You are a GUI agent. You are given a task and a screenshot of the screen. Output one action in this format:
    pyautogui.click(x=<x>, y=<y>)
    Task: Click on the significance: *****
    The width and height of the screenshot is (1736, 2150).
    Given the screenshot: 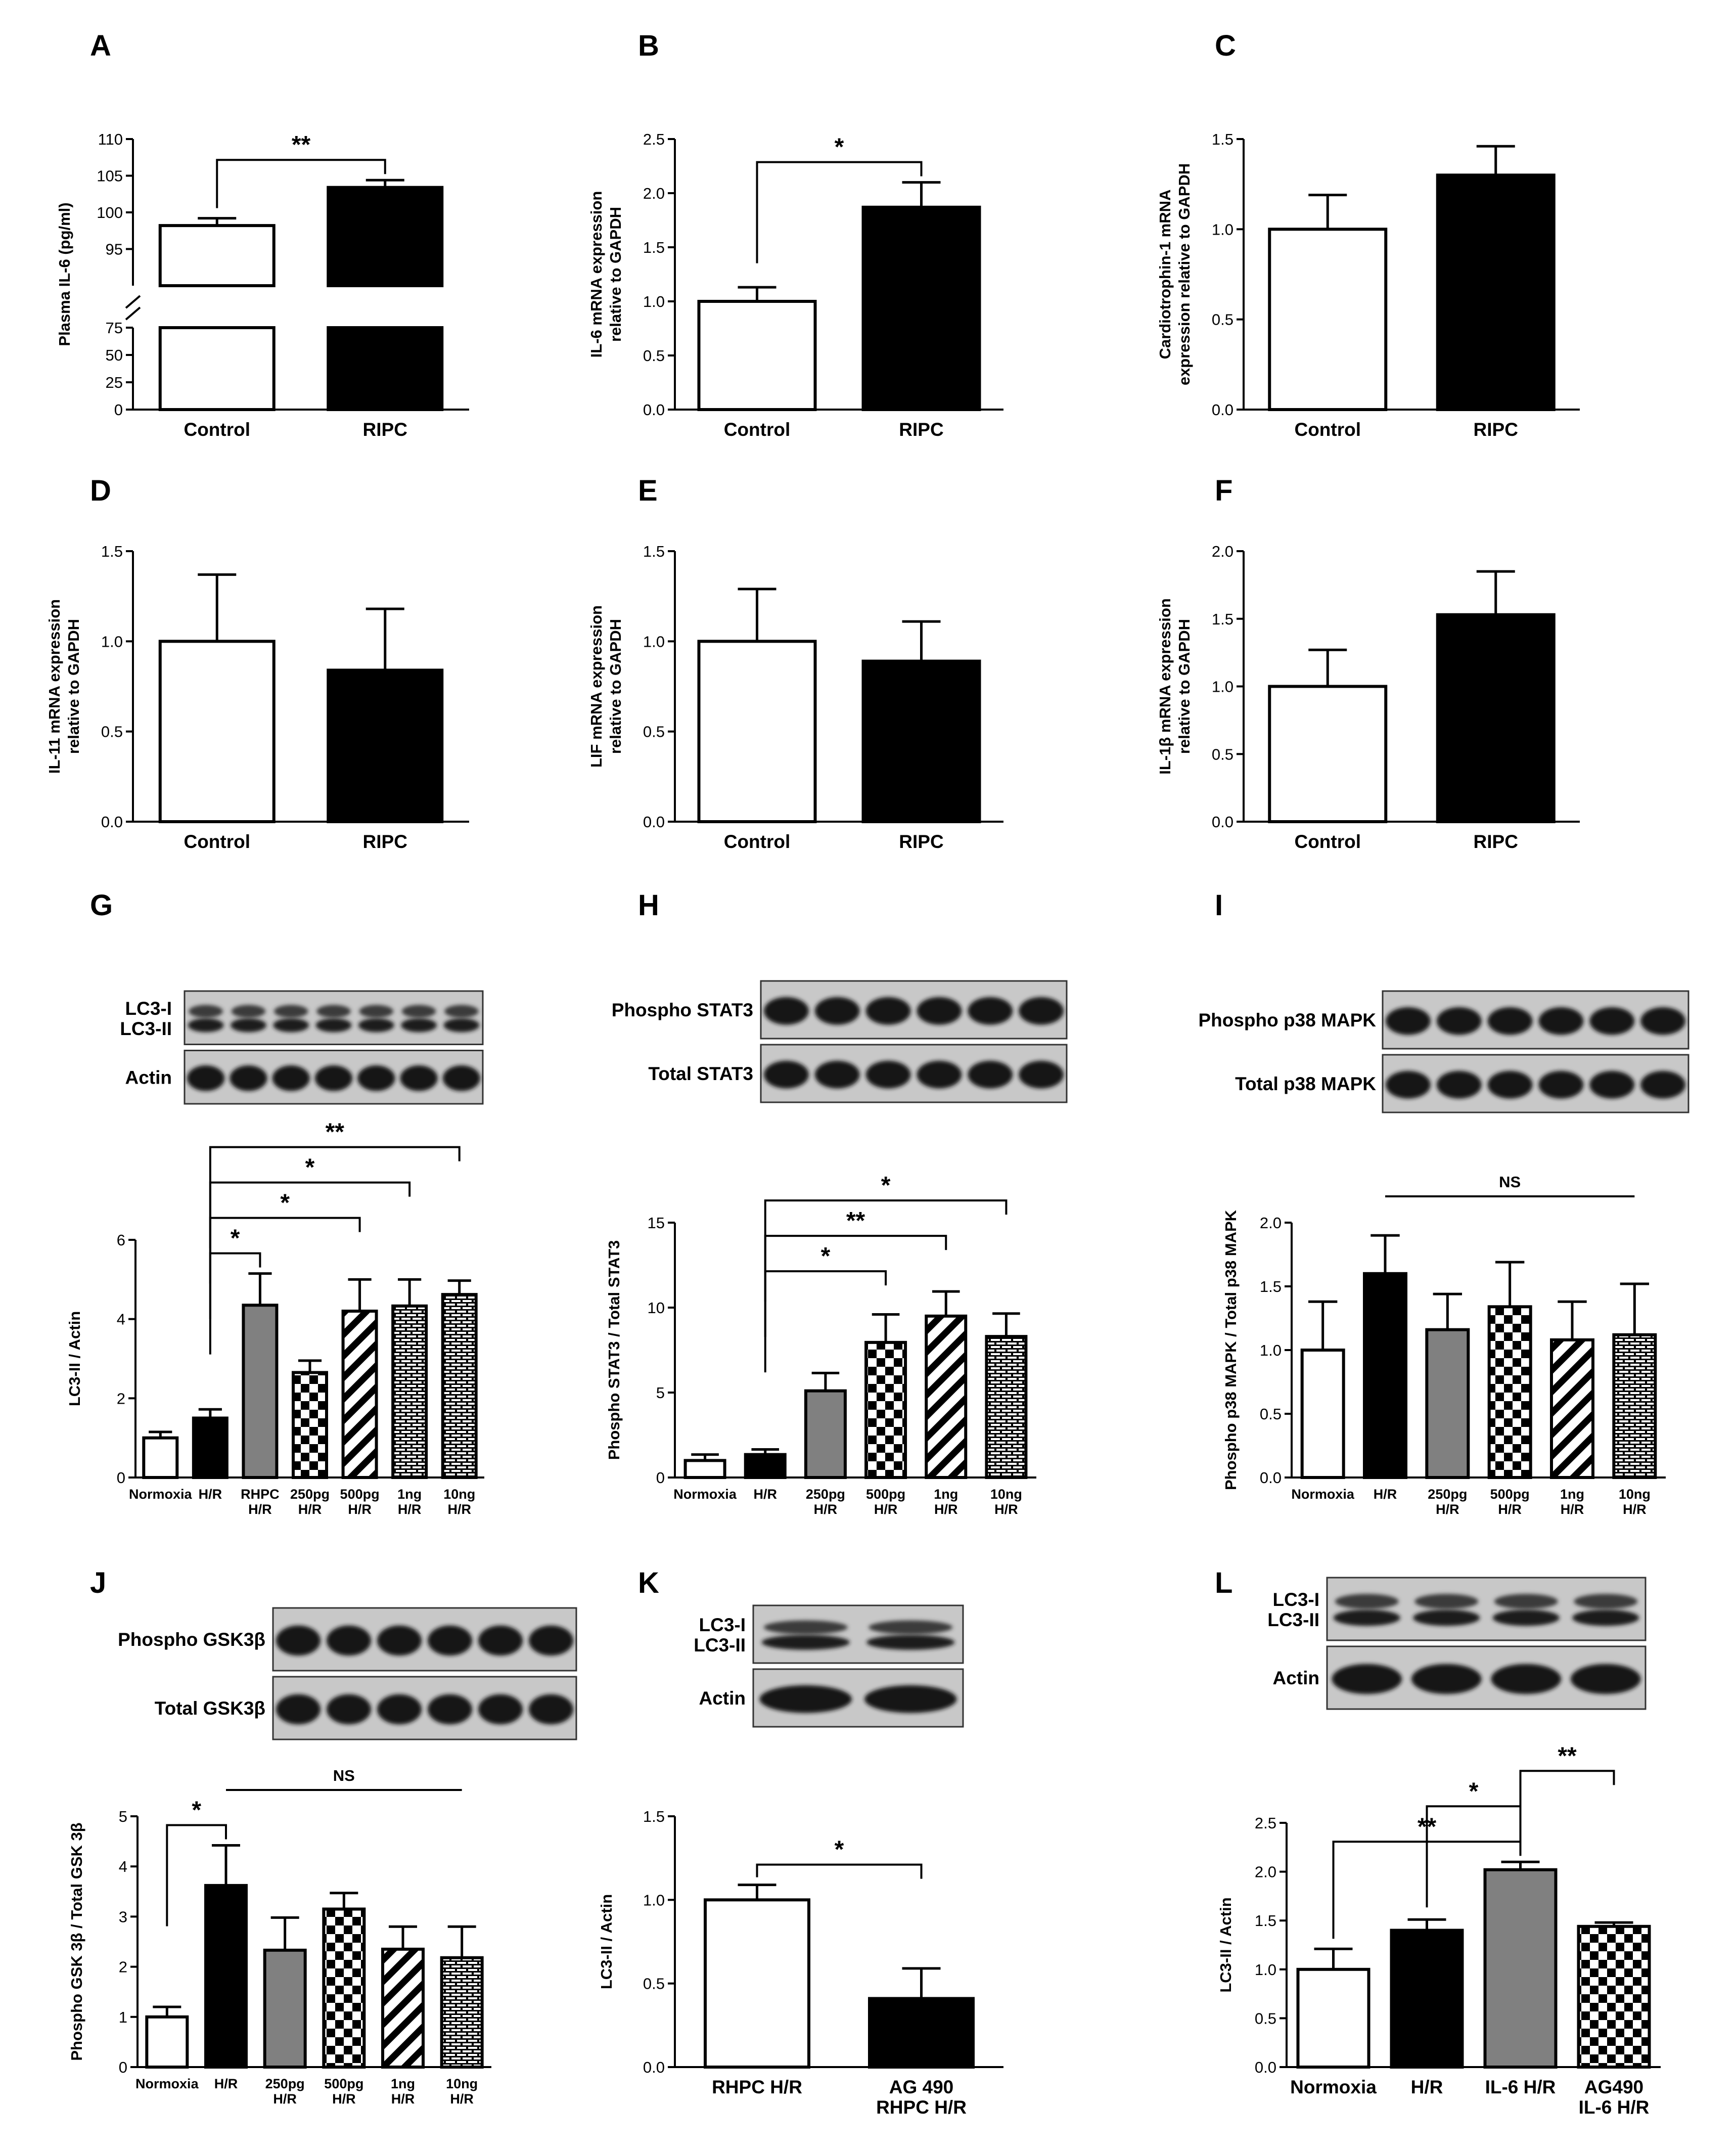 What is the action you would take?
    pyautogui.click(x=335, y=1237)
    